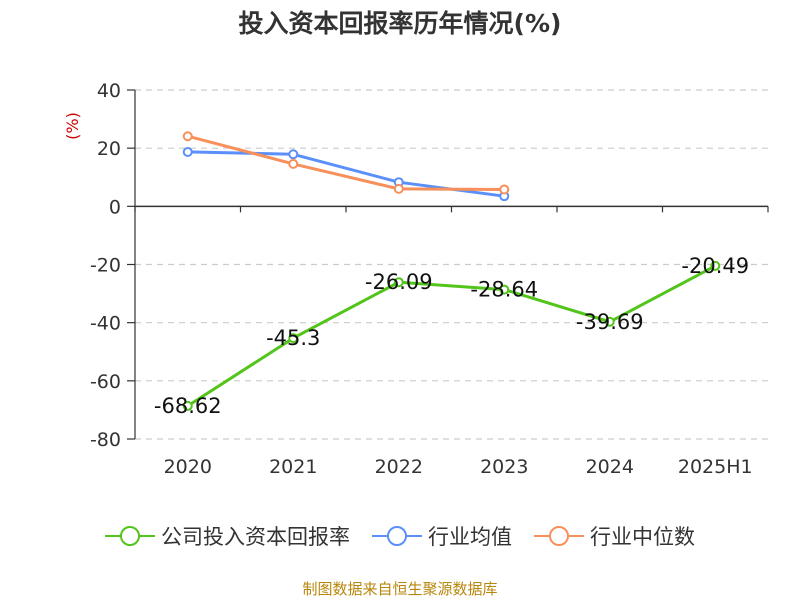 The width and height of the screenshot is (800, 600). I want to click on y-tick-label: -60, so click(105, 382).